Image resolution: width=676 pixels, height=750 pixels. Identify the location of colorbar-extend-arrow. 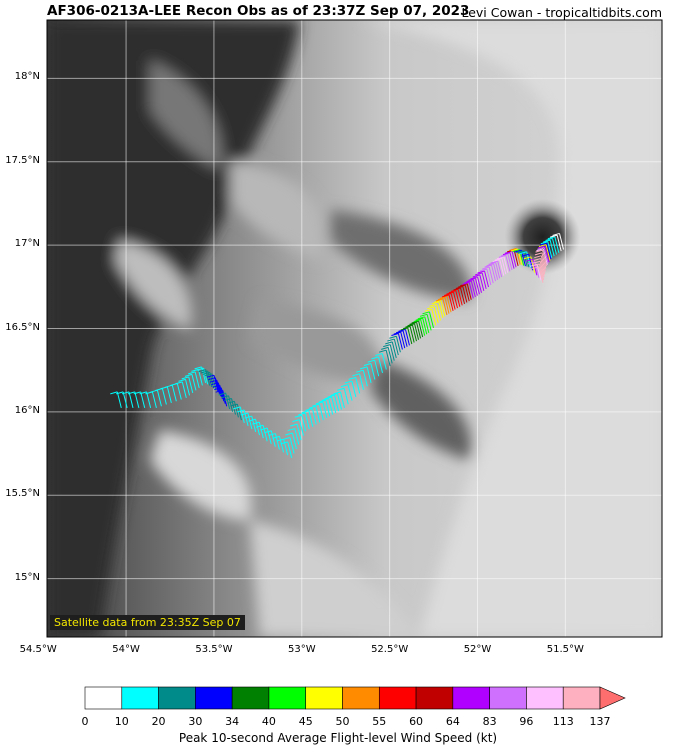
(612, 698).